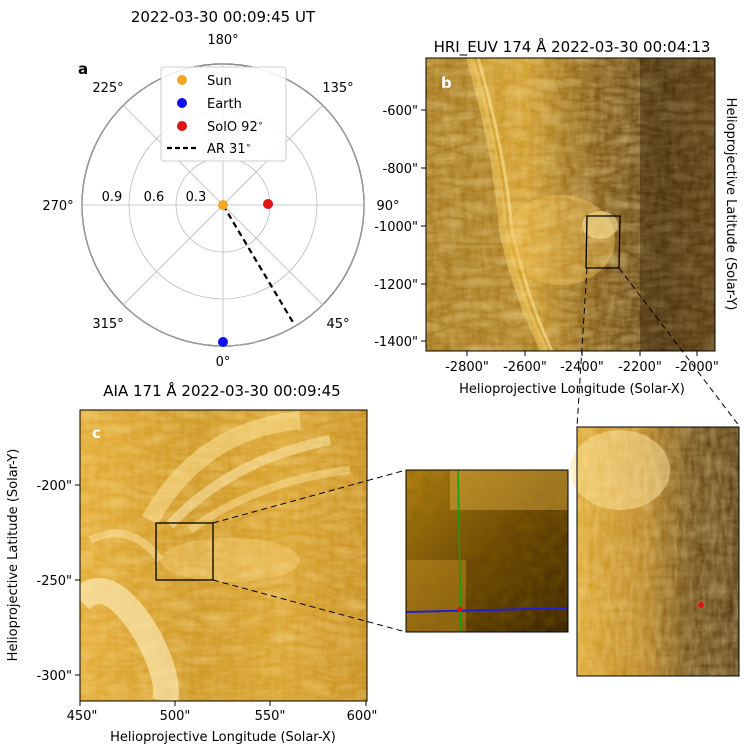 Image resolution: width=744 pixels, height=747 pixels. Describe the element at coordinates (487, 610) in the screenshot. I see `crosshair-horizontal` at that location.